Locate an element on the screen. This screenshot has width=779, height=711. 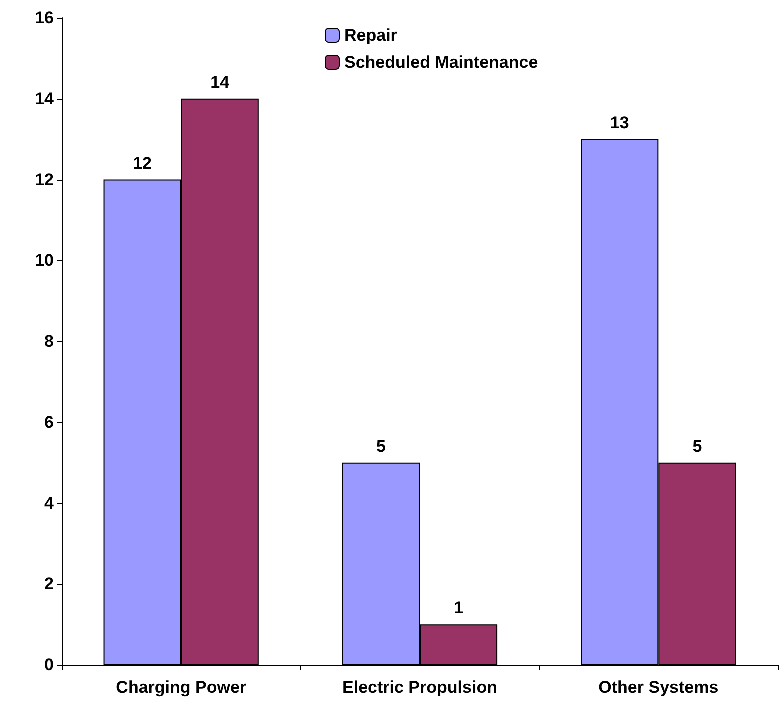
y-tick-label: 12 is located at coordinates (44, 180).